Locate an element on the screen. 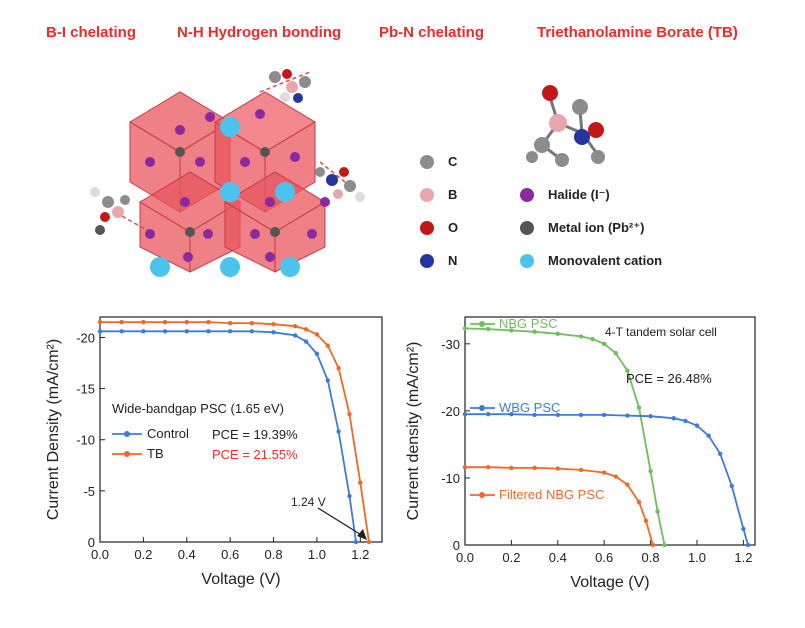 This screenshot has height=628, width=805. x-tick-label: 1.0 is located at coordinates (697, 557).